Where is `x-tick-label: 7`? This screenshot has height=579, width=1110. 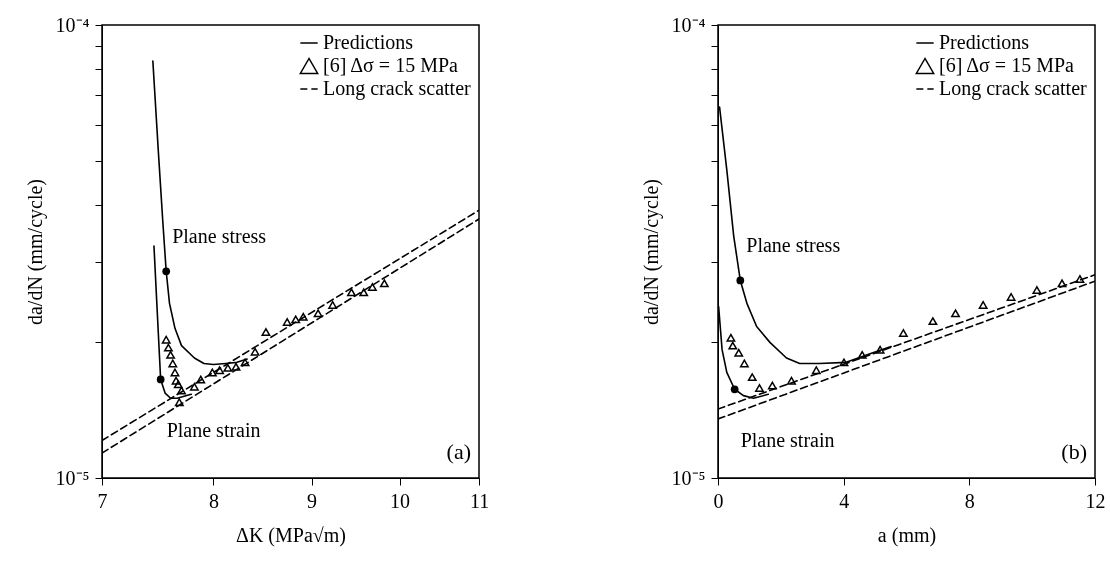 x-tick-label: 7 is located at coordinates (102, 500).